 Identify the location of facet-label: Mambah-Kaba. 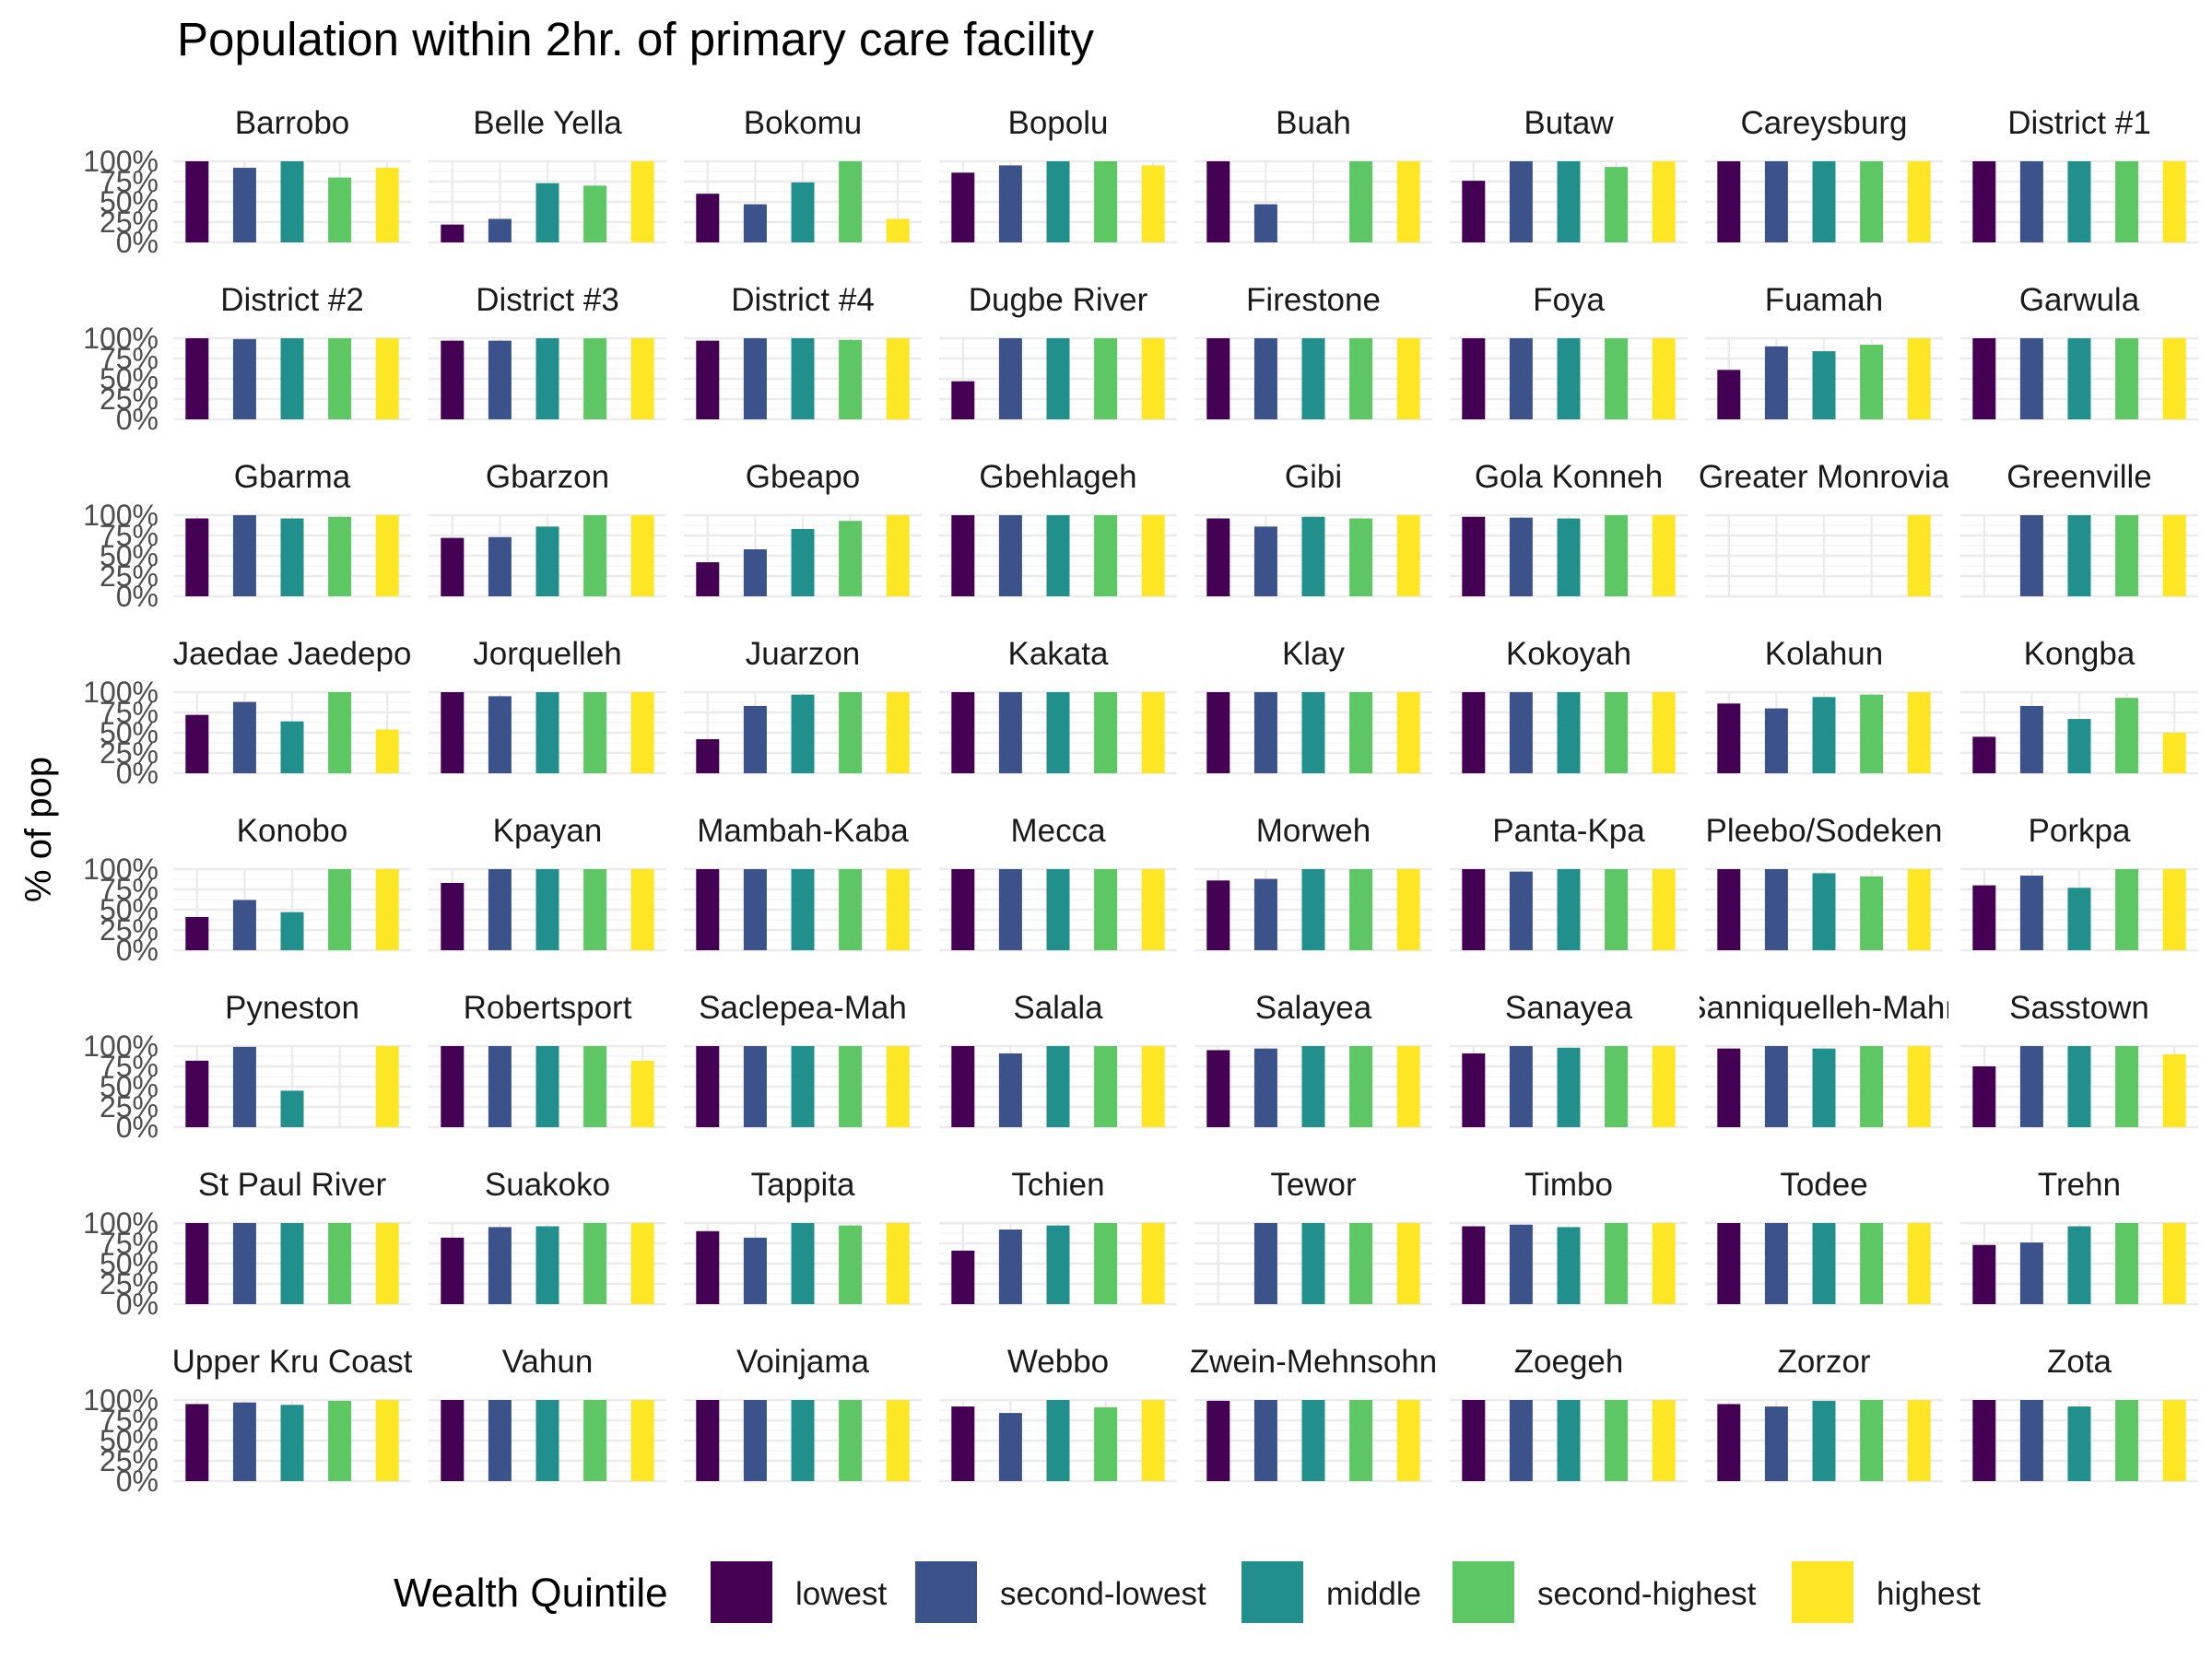
(803, 831).